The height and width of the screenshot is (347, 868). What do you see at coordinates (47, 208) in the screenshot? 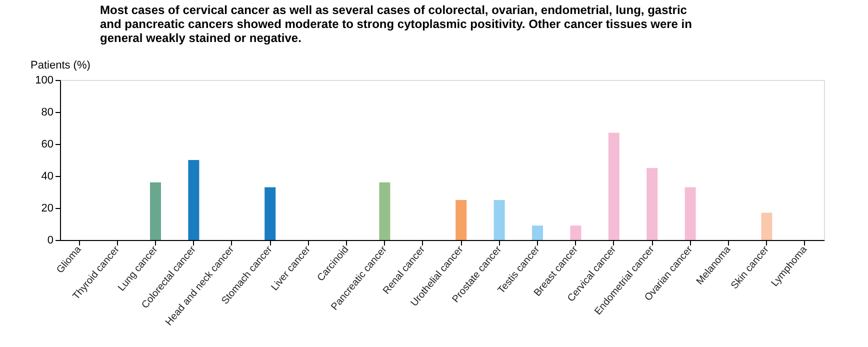
I see `y-tick-label: 20` at bounding box center [47, 208].